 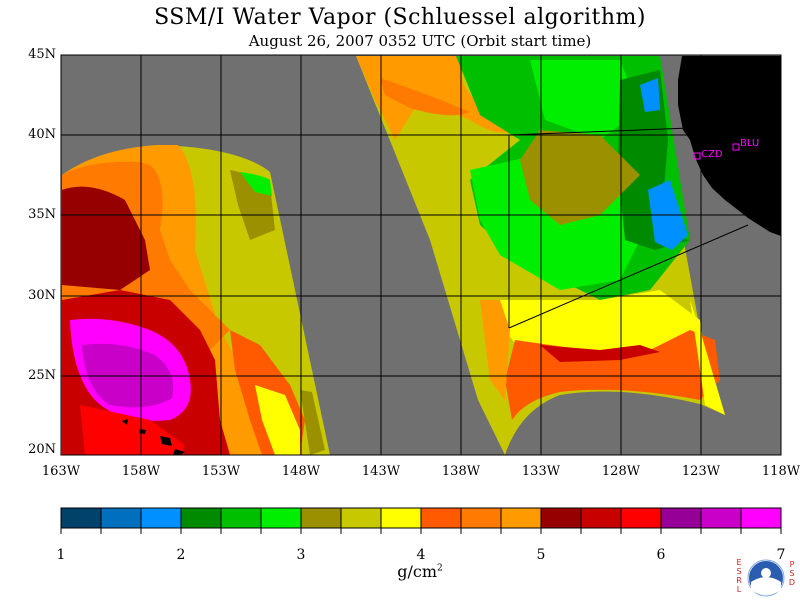 I want to click on colorbar-tick-label: 7, so click(x=781, y=555).